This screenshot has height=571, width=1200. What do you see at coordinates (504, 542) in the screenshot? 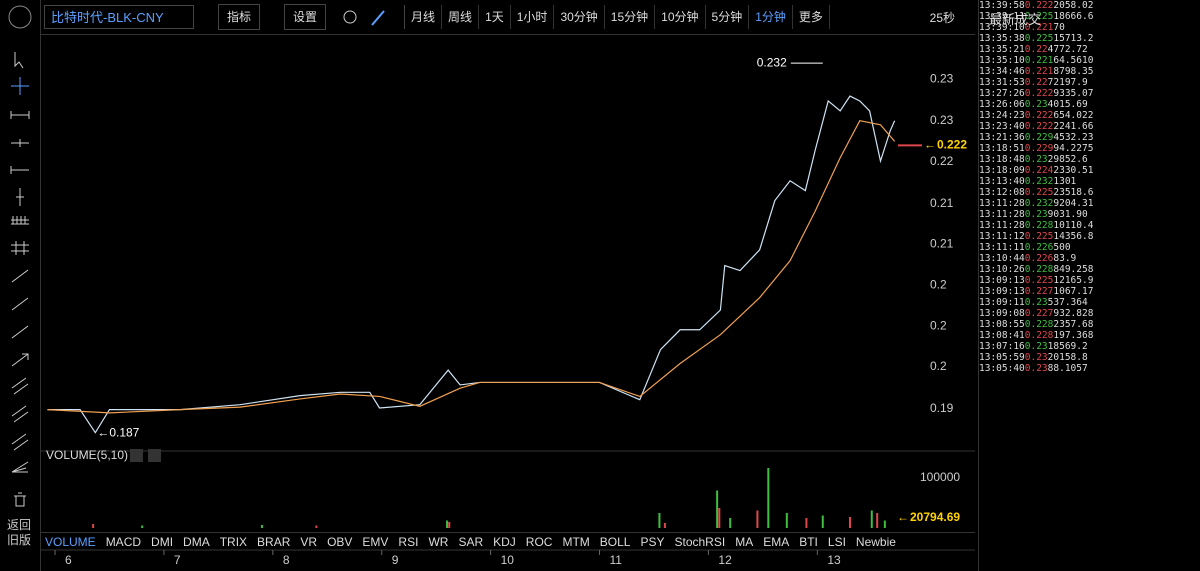
I see `indicator-tab: KDJ` at bounding box center [504, 542].